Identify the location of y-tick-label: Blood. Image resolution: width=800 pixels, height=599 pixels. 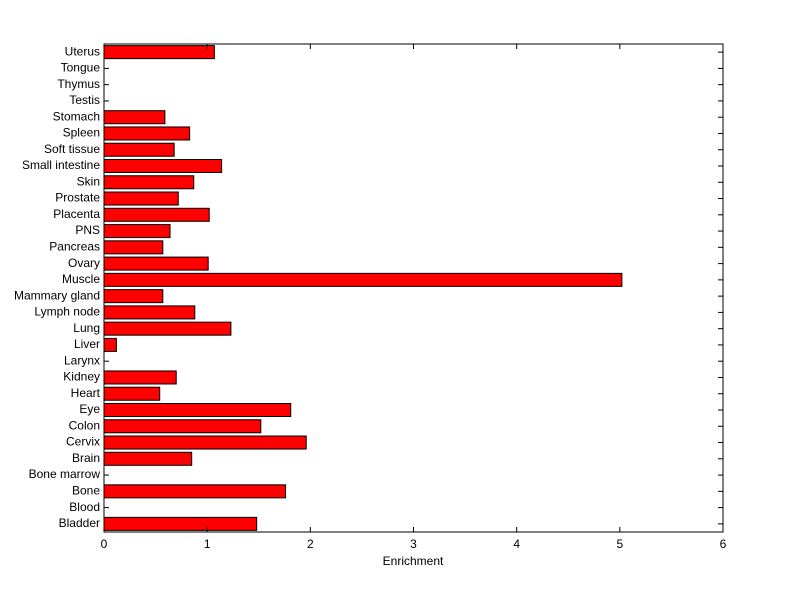
(84, 507).